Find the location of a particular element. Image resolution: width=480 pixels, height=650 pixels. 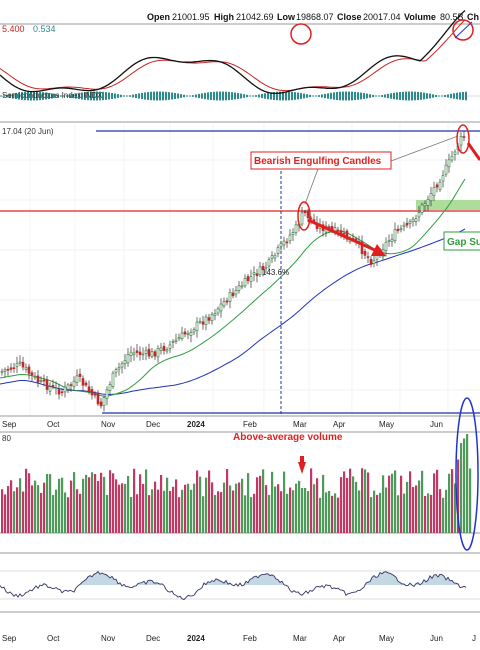

oscillator-panel is located at coordinates (240, 582).